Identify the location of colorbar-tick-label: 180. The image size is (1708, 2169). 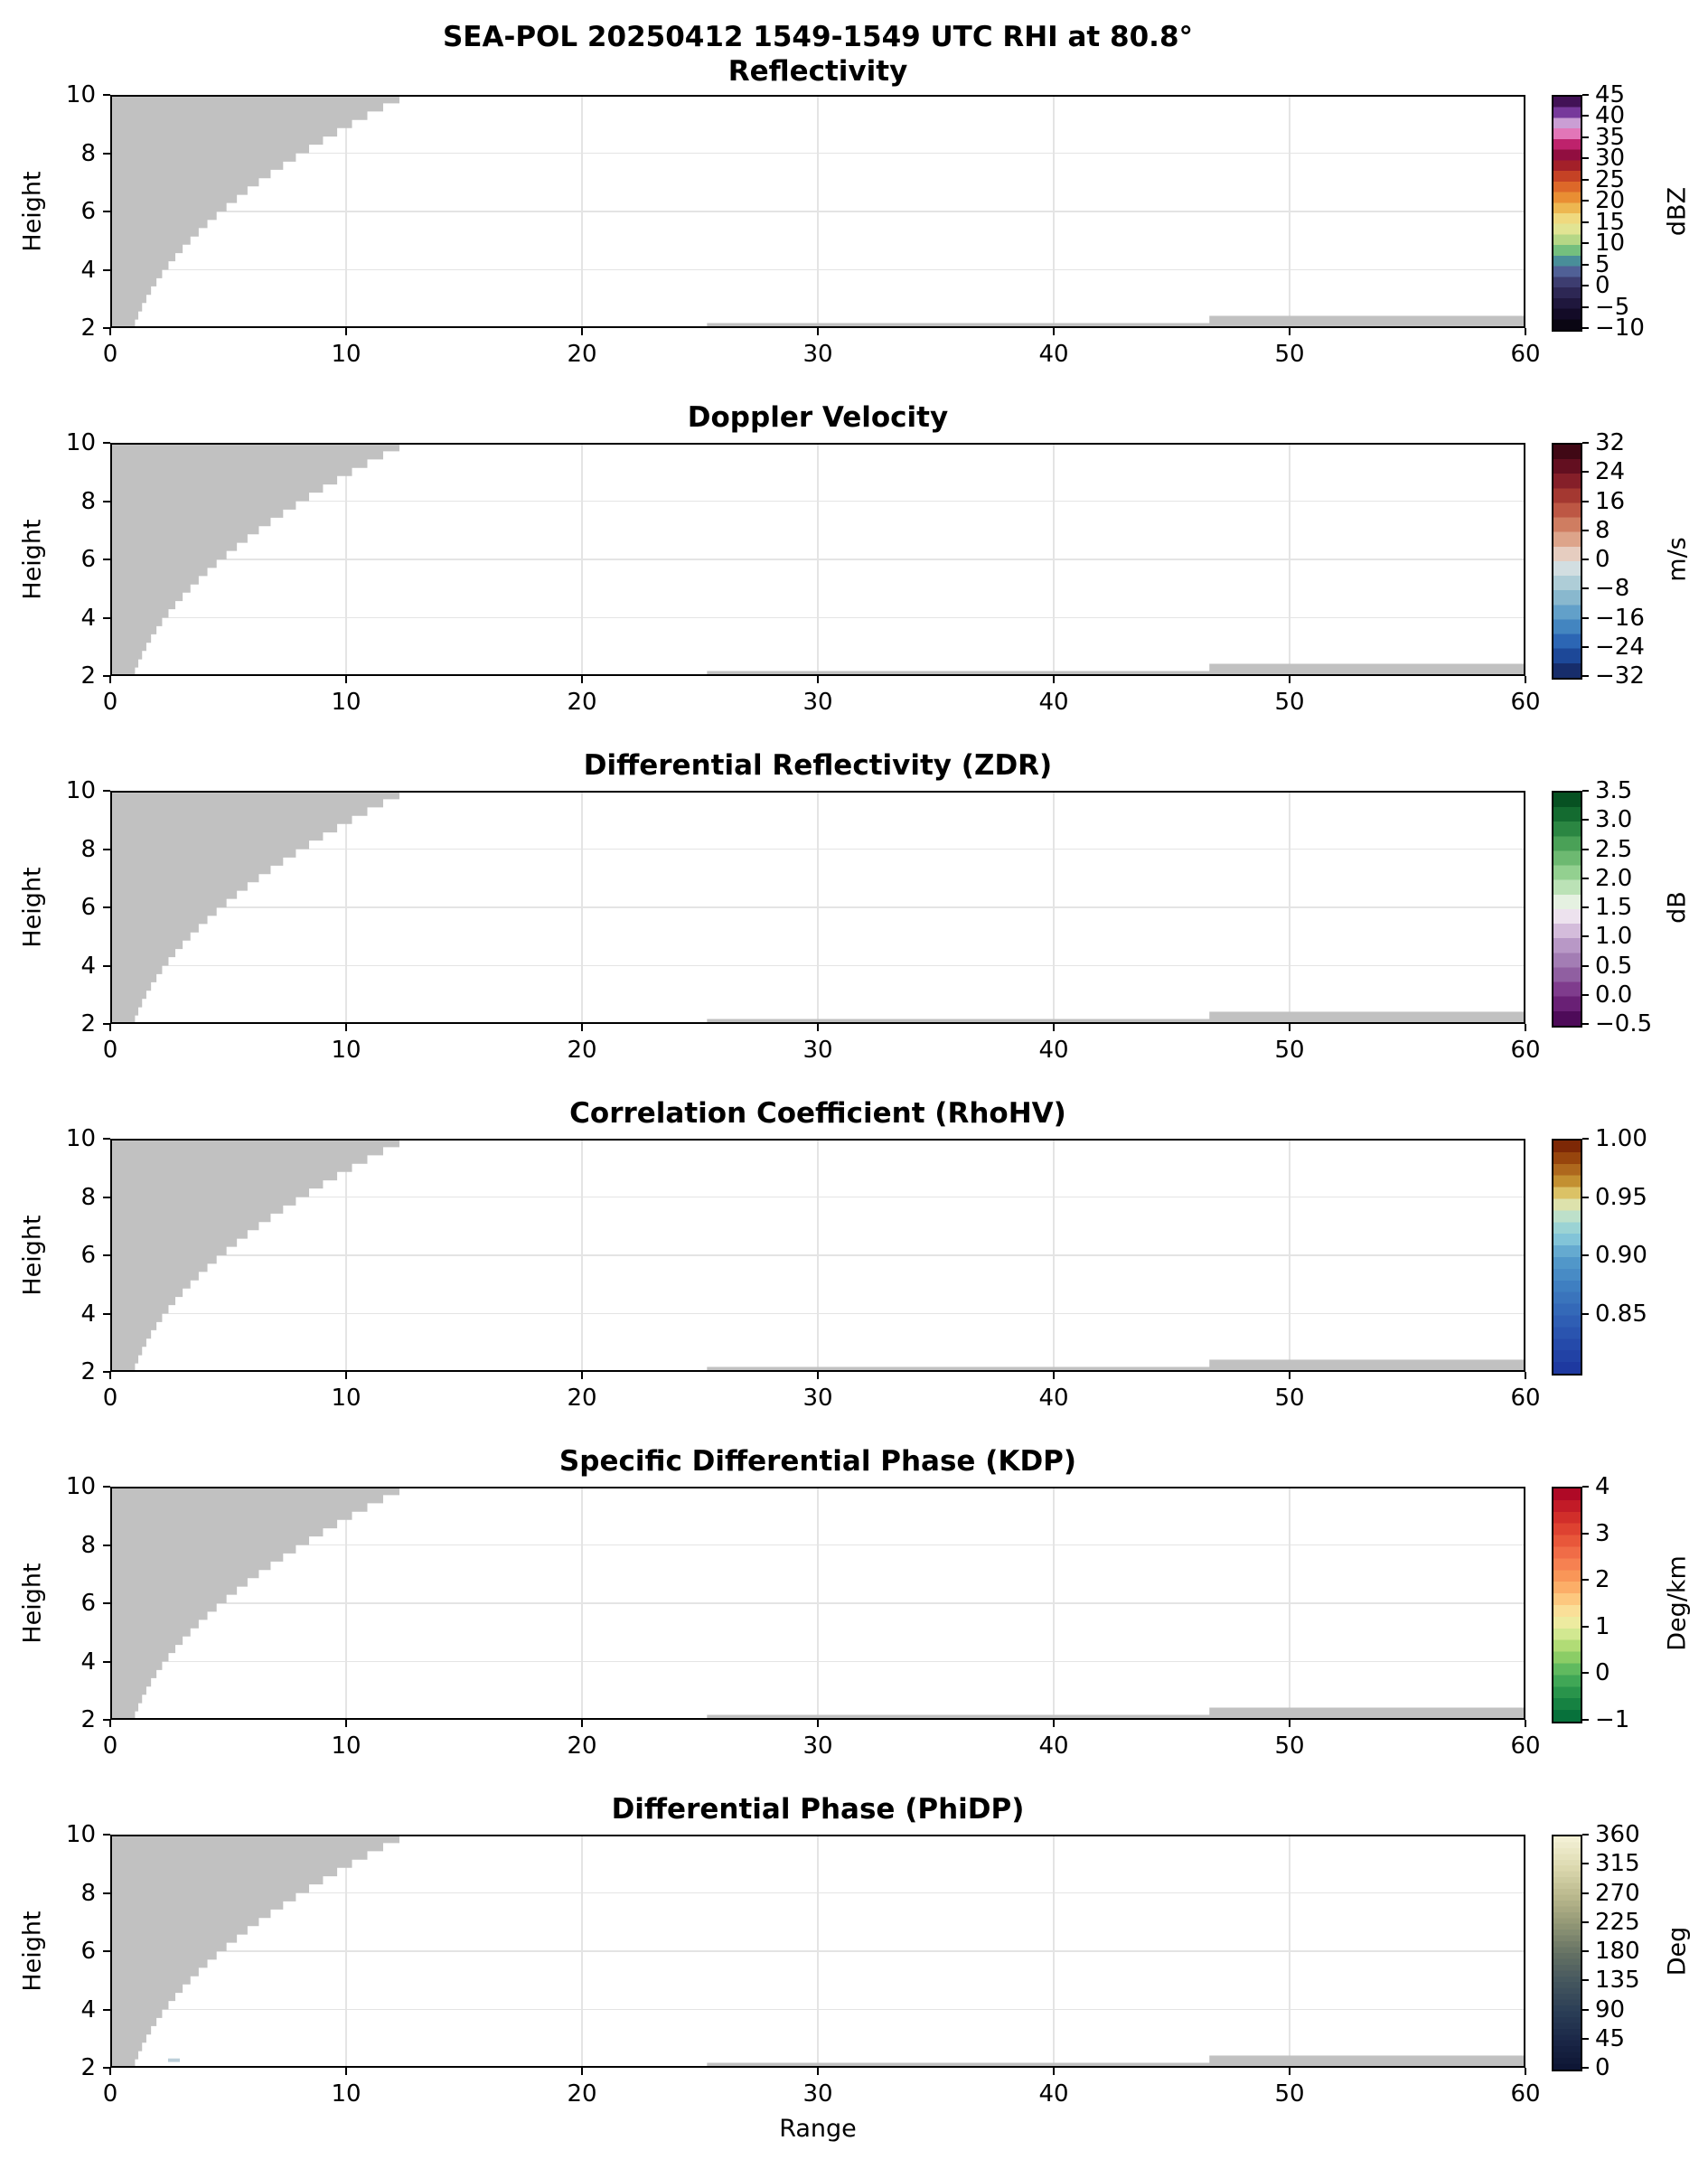
(1617, 1952).